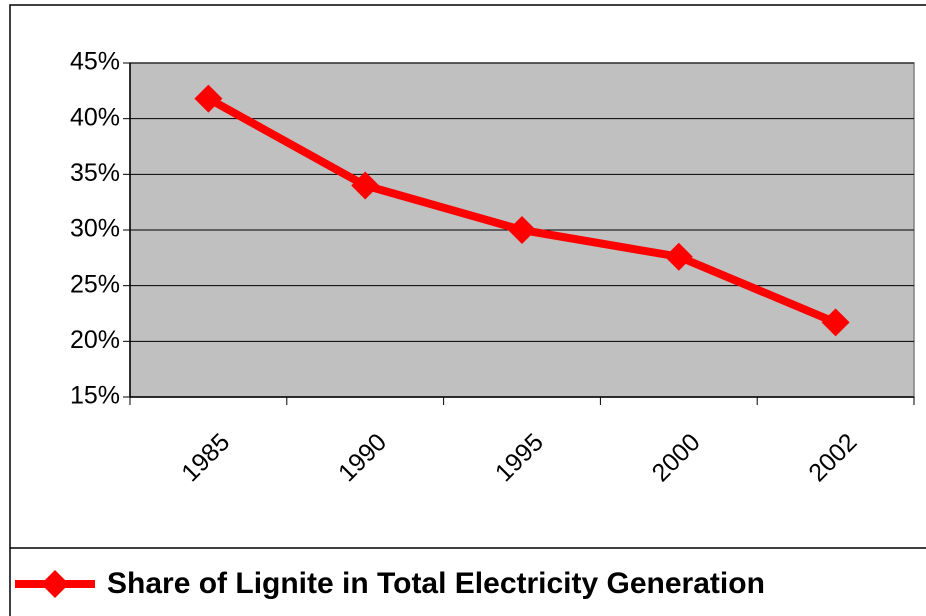 The height and width of the screenshot is (616, 926). I want to click on x-tick-label: 2000, so click(676, 457).